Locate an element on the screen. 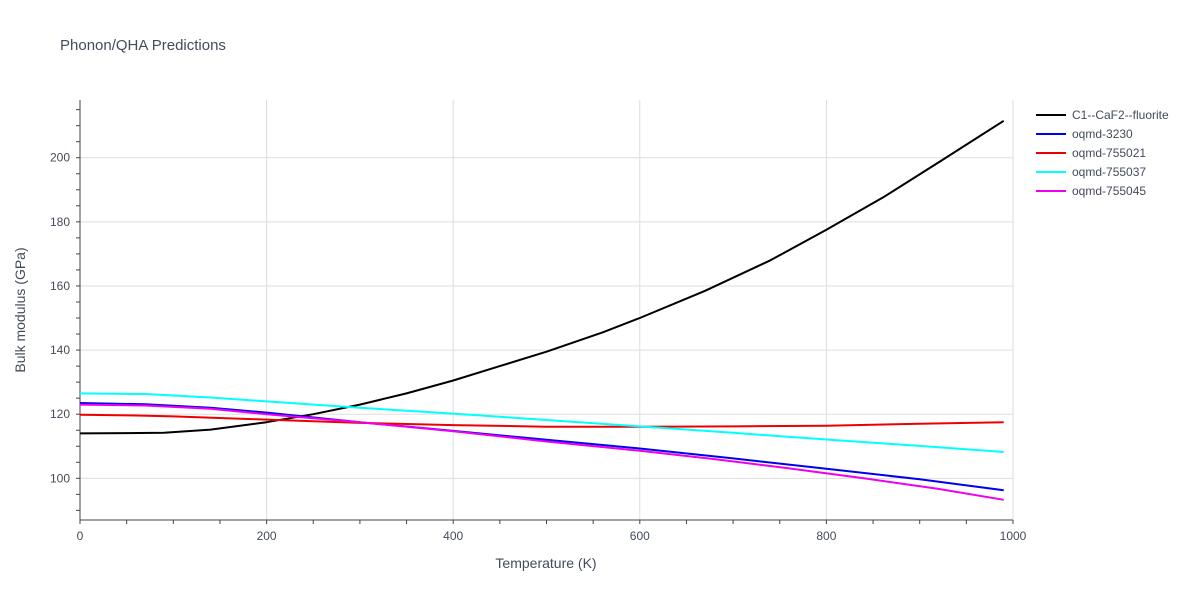 This screenshot has height=600, width=1200. x-tick-label: 1000 is located at coordinates (1013, 536).